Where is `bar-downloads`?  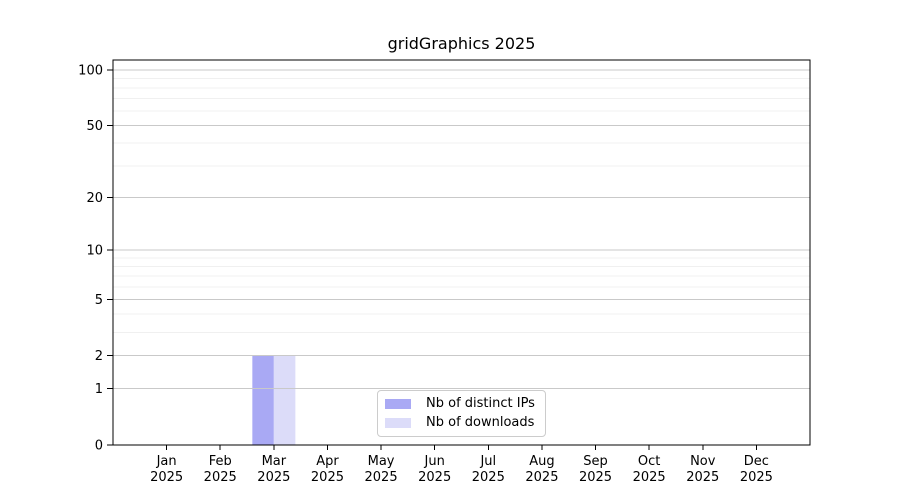
bar-downloads is located at coordinates (284, 400).